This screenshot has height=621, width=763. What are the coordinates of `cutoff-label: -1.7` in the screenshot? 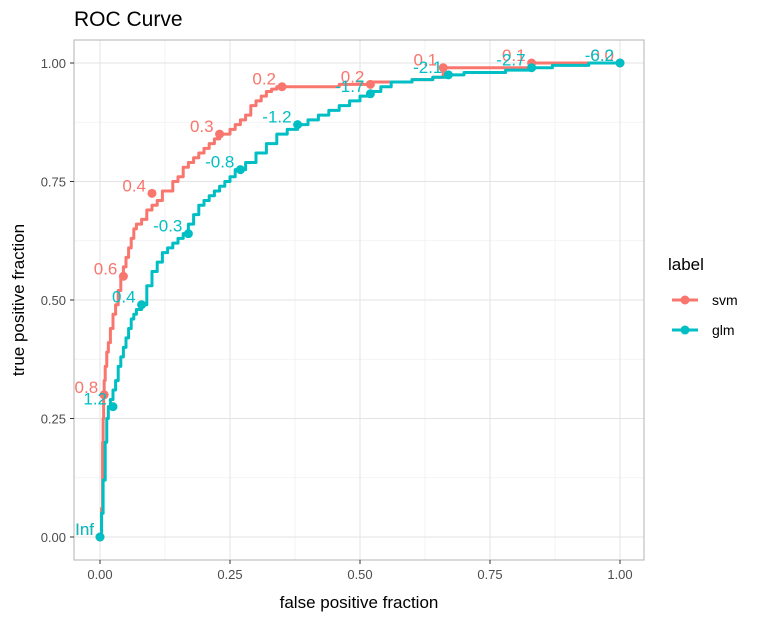 It's located at (349, 86).